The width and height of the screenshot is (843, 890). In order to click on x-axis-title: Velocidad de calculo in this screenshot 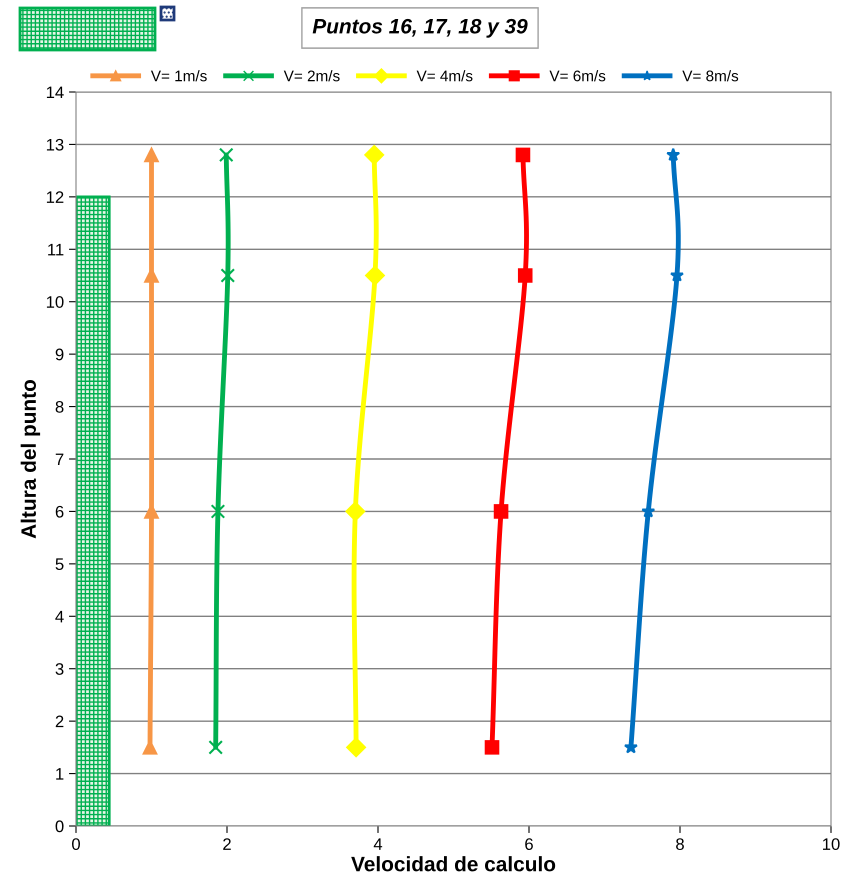, I will do `click(453, 864)`.